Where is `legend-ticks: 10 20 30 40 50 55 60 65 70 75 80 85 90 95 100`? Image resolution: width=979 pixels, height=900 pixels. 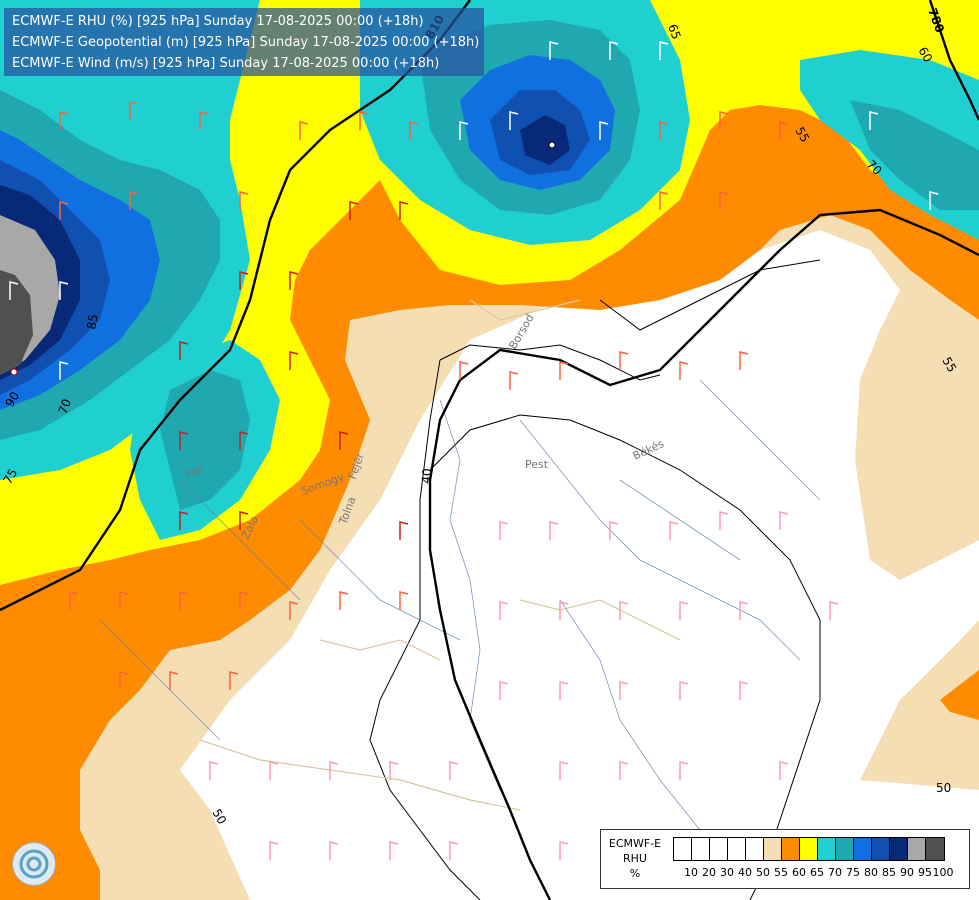
legend-ticks: 10 20 30 40 50 55 60 65 70 75 80 85 90 95 100 is located at coordinates (823, 873).